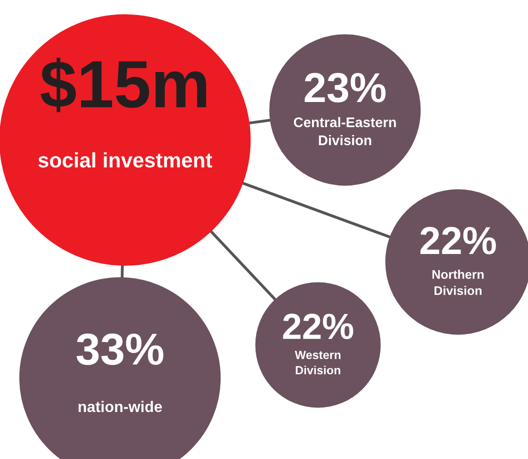  What do you see at coordinates (120, 406) in the screenshot?
I see `category-label: nation-wide` at bounding box center [120, 406].